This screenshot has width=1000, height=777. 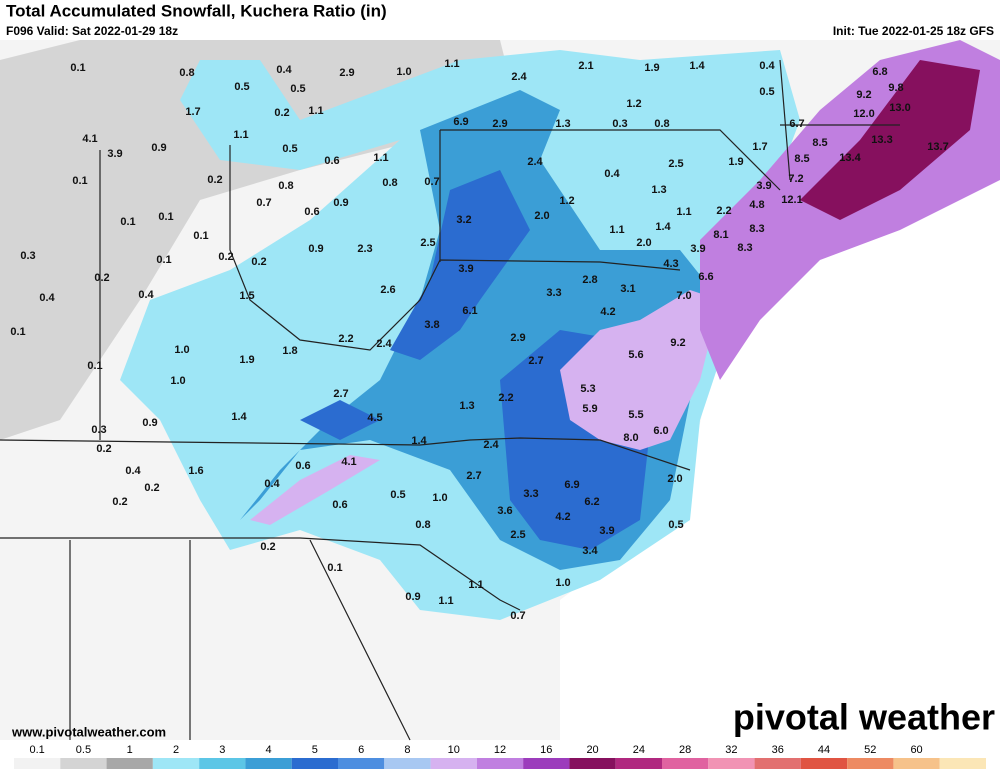 What do you see at coordinates (585, 66) in the screenshot?
I see `snow-value: 2.1` at bounding box center [585, 66].